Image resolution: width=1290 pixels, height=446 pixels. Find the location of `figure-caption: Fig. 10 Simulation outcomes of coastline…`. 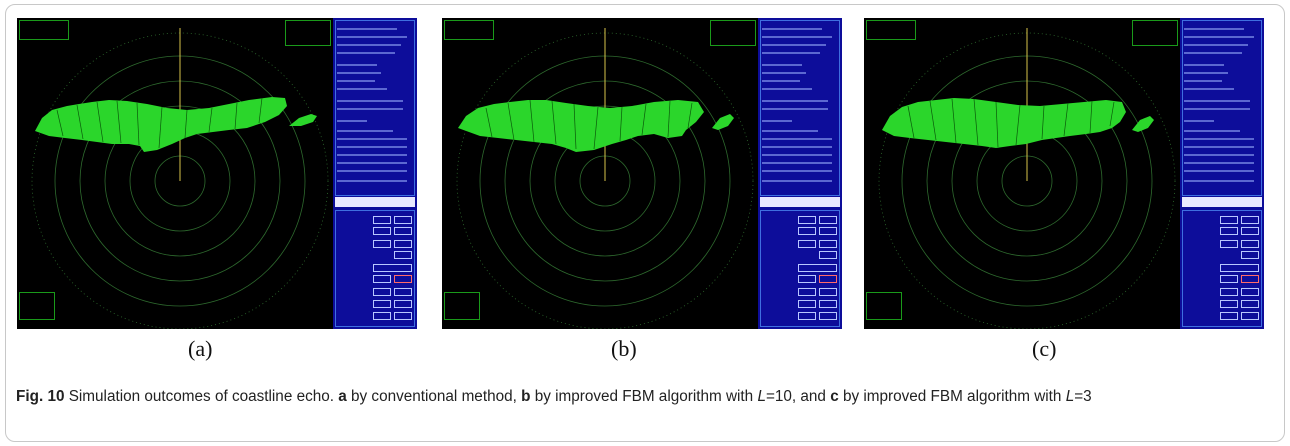

figure-caption: Fig. 10 Simulation outcomes of coastline… is located at coordinates (554, 396).